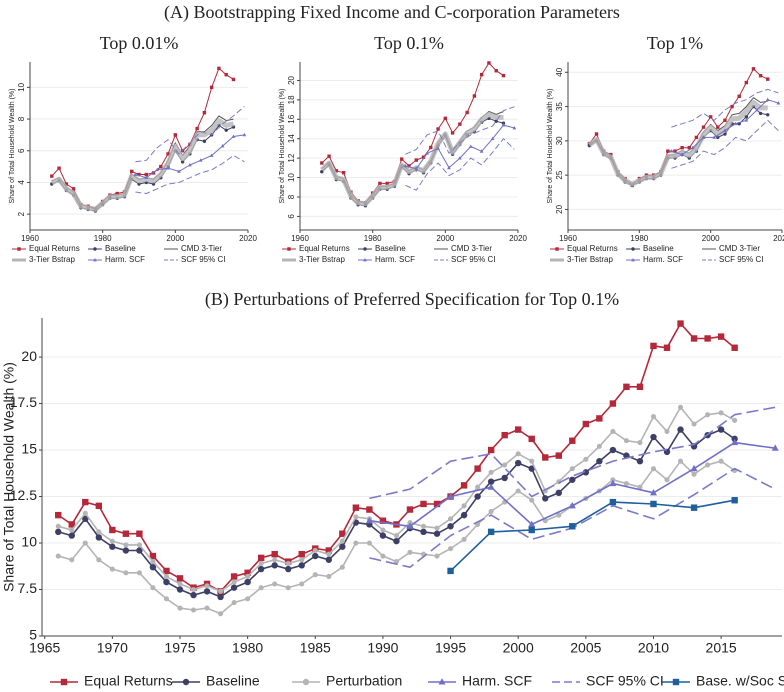  I want to click on x-tick-label: 1960, so click(30, 238).